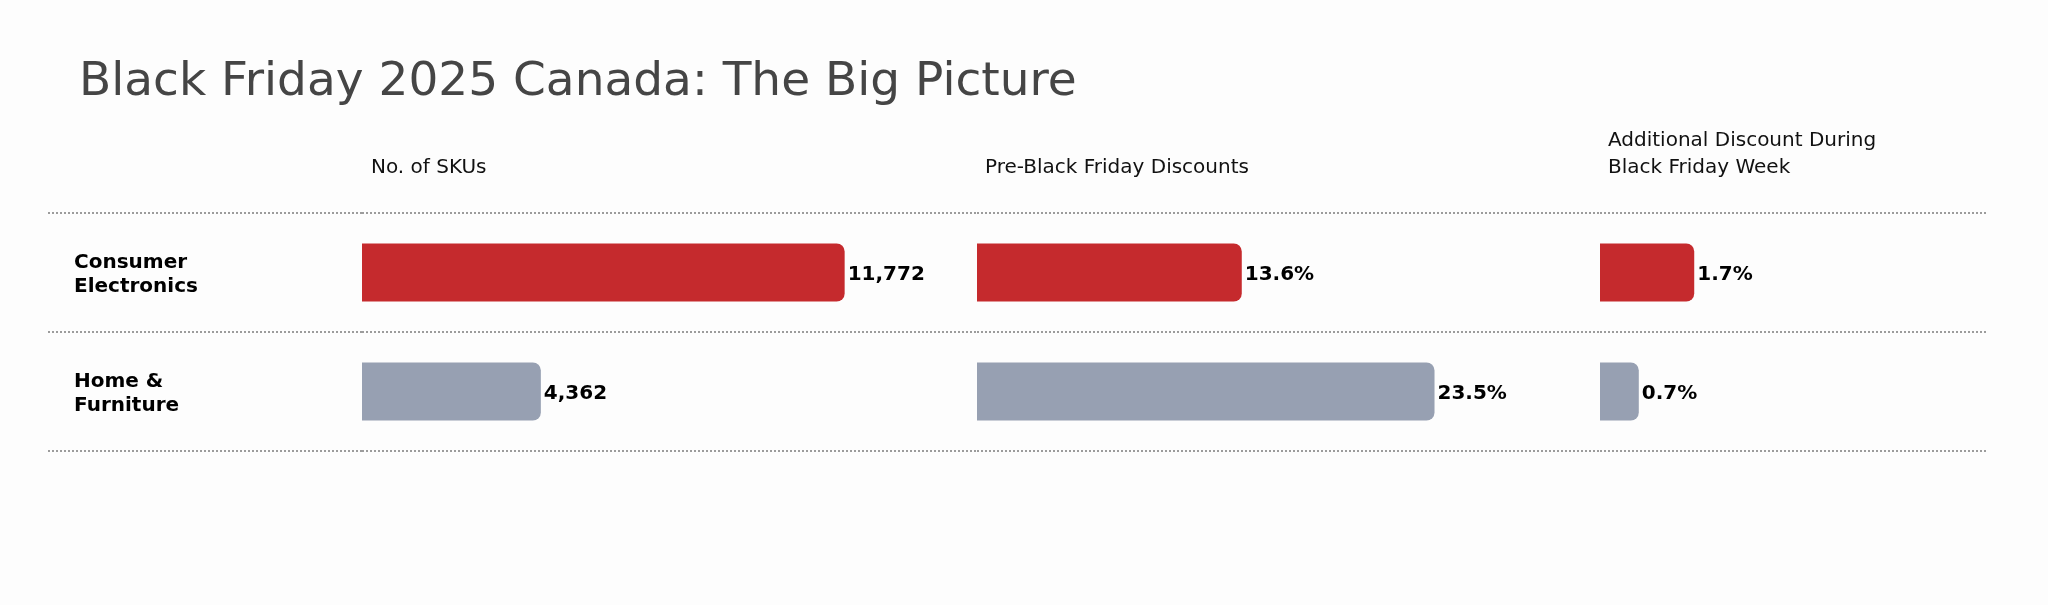 The height and width of the screenshot is (605, 2048). Describe the element at coordinates (127, 391) in the screenshot. I see `y-tick-label: Home & Furniture` at that location.